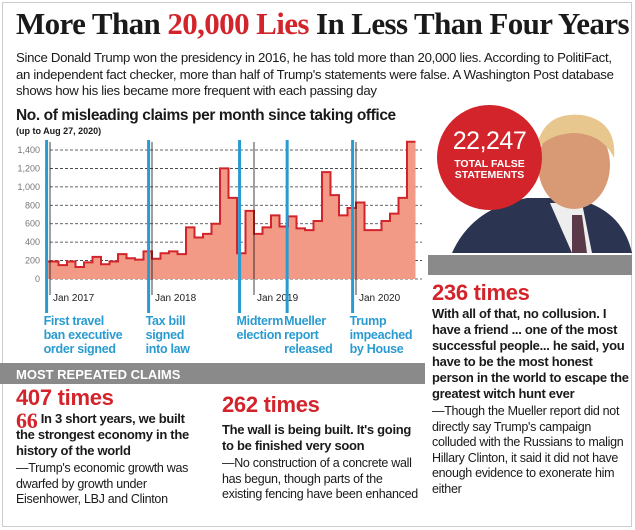  Describe the element at coordinates (489, 164) in the screenshot. I see `badge-label: TOTAL FALSE` at that location.